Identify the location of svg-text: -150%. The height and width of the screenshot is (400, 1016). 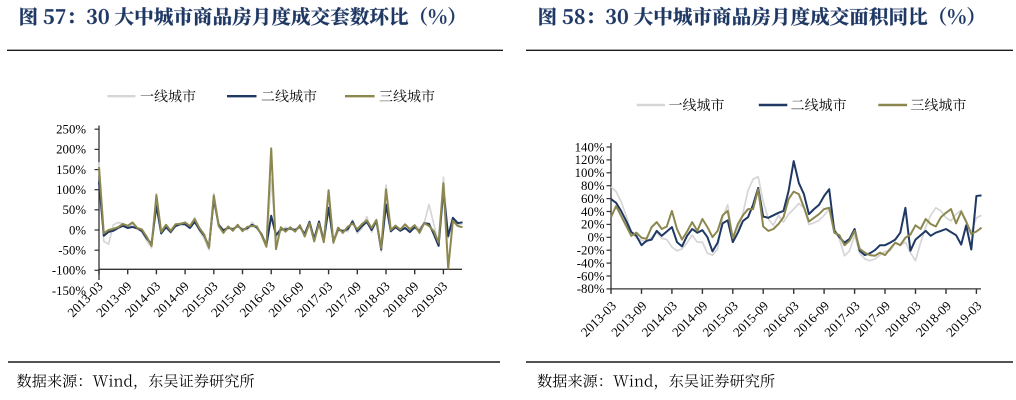
(69, 291).